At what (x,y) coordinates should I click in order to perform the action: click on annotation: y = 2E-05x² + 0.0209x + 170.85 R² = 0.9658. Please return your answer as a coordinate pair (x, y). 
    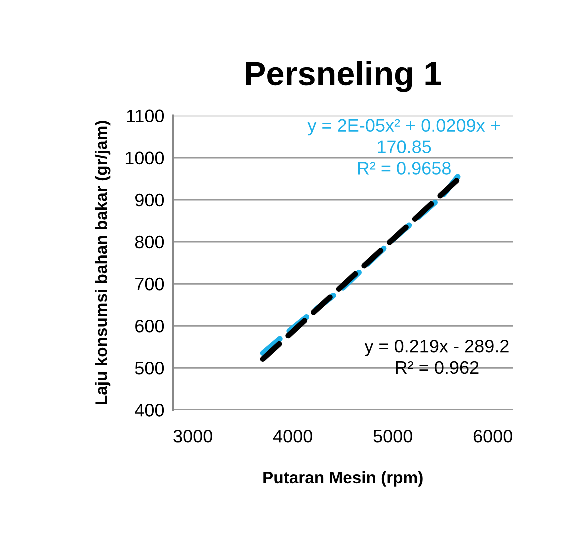
    Looking at the image, I should click on (404, 147).